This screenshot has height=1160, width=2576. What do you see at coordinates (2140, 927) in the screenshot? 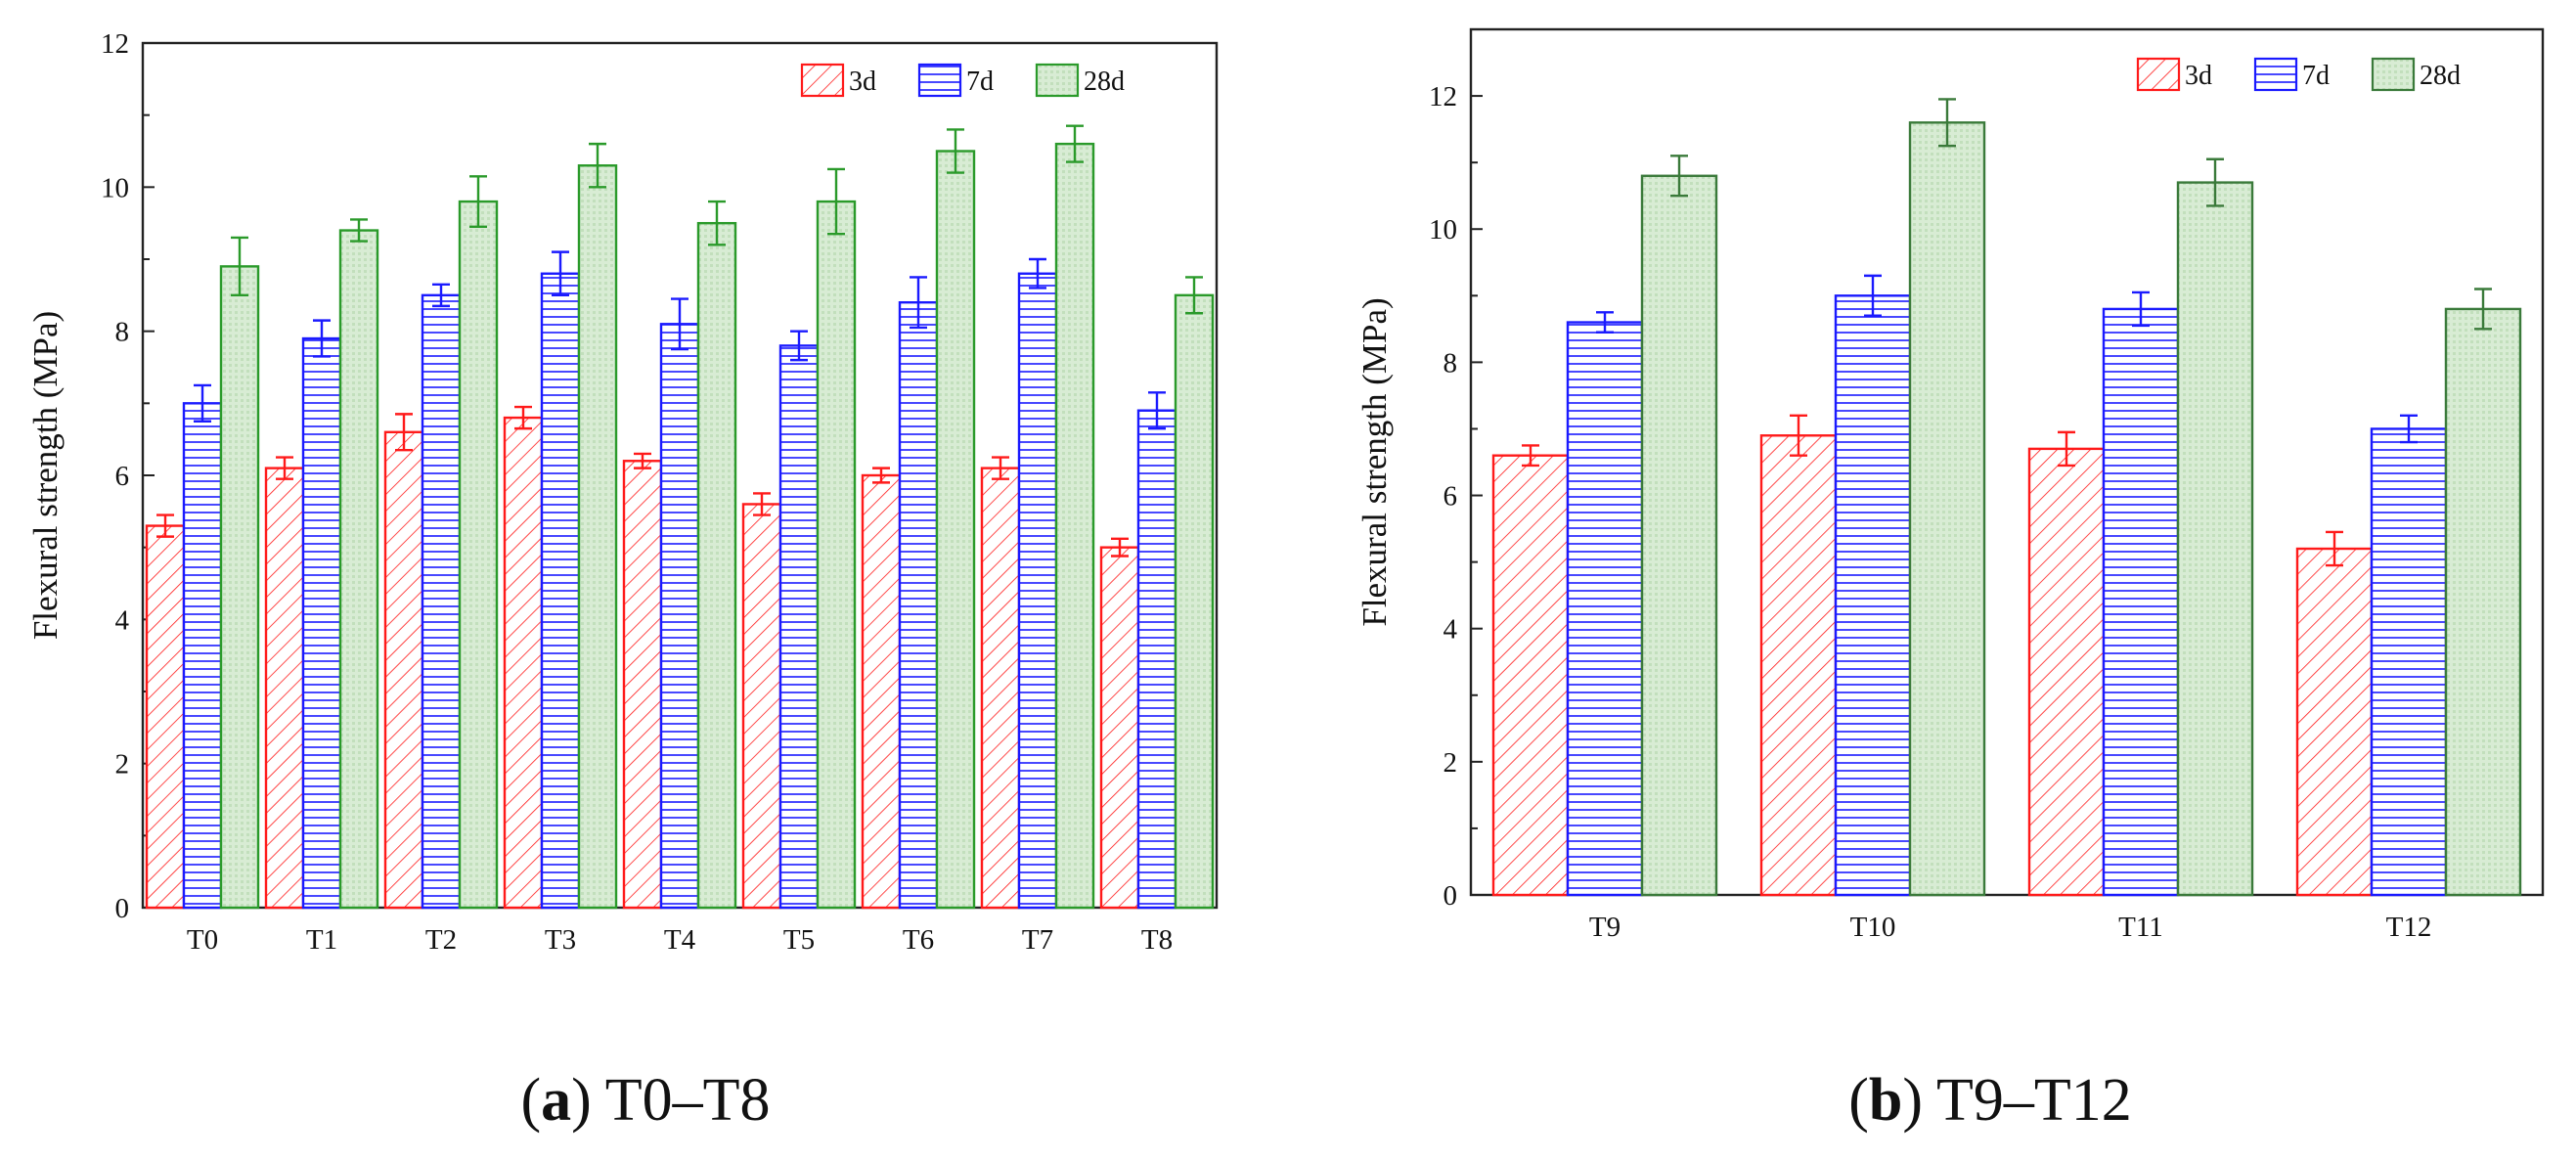
I see `x-tick-label: T11` at bounding box center [2140, 927].